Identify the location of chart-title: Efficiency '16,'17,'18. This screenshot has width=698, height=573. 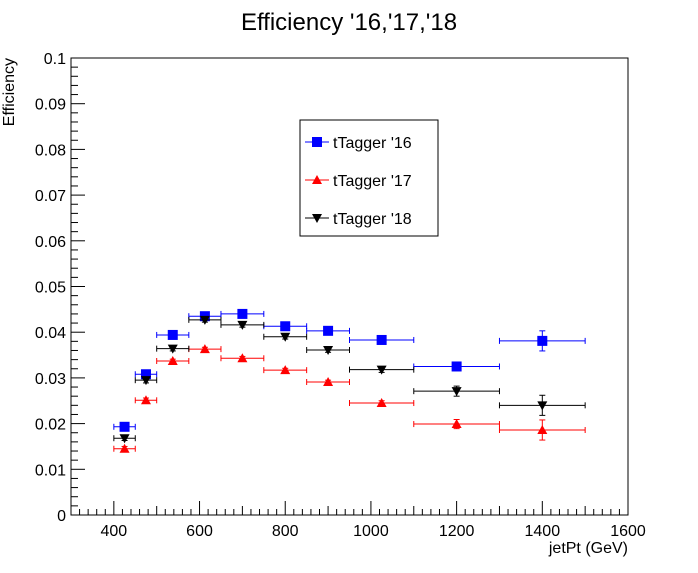
(349, 22).